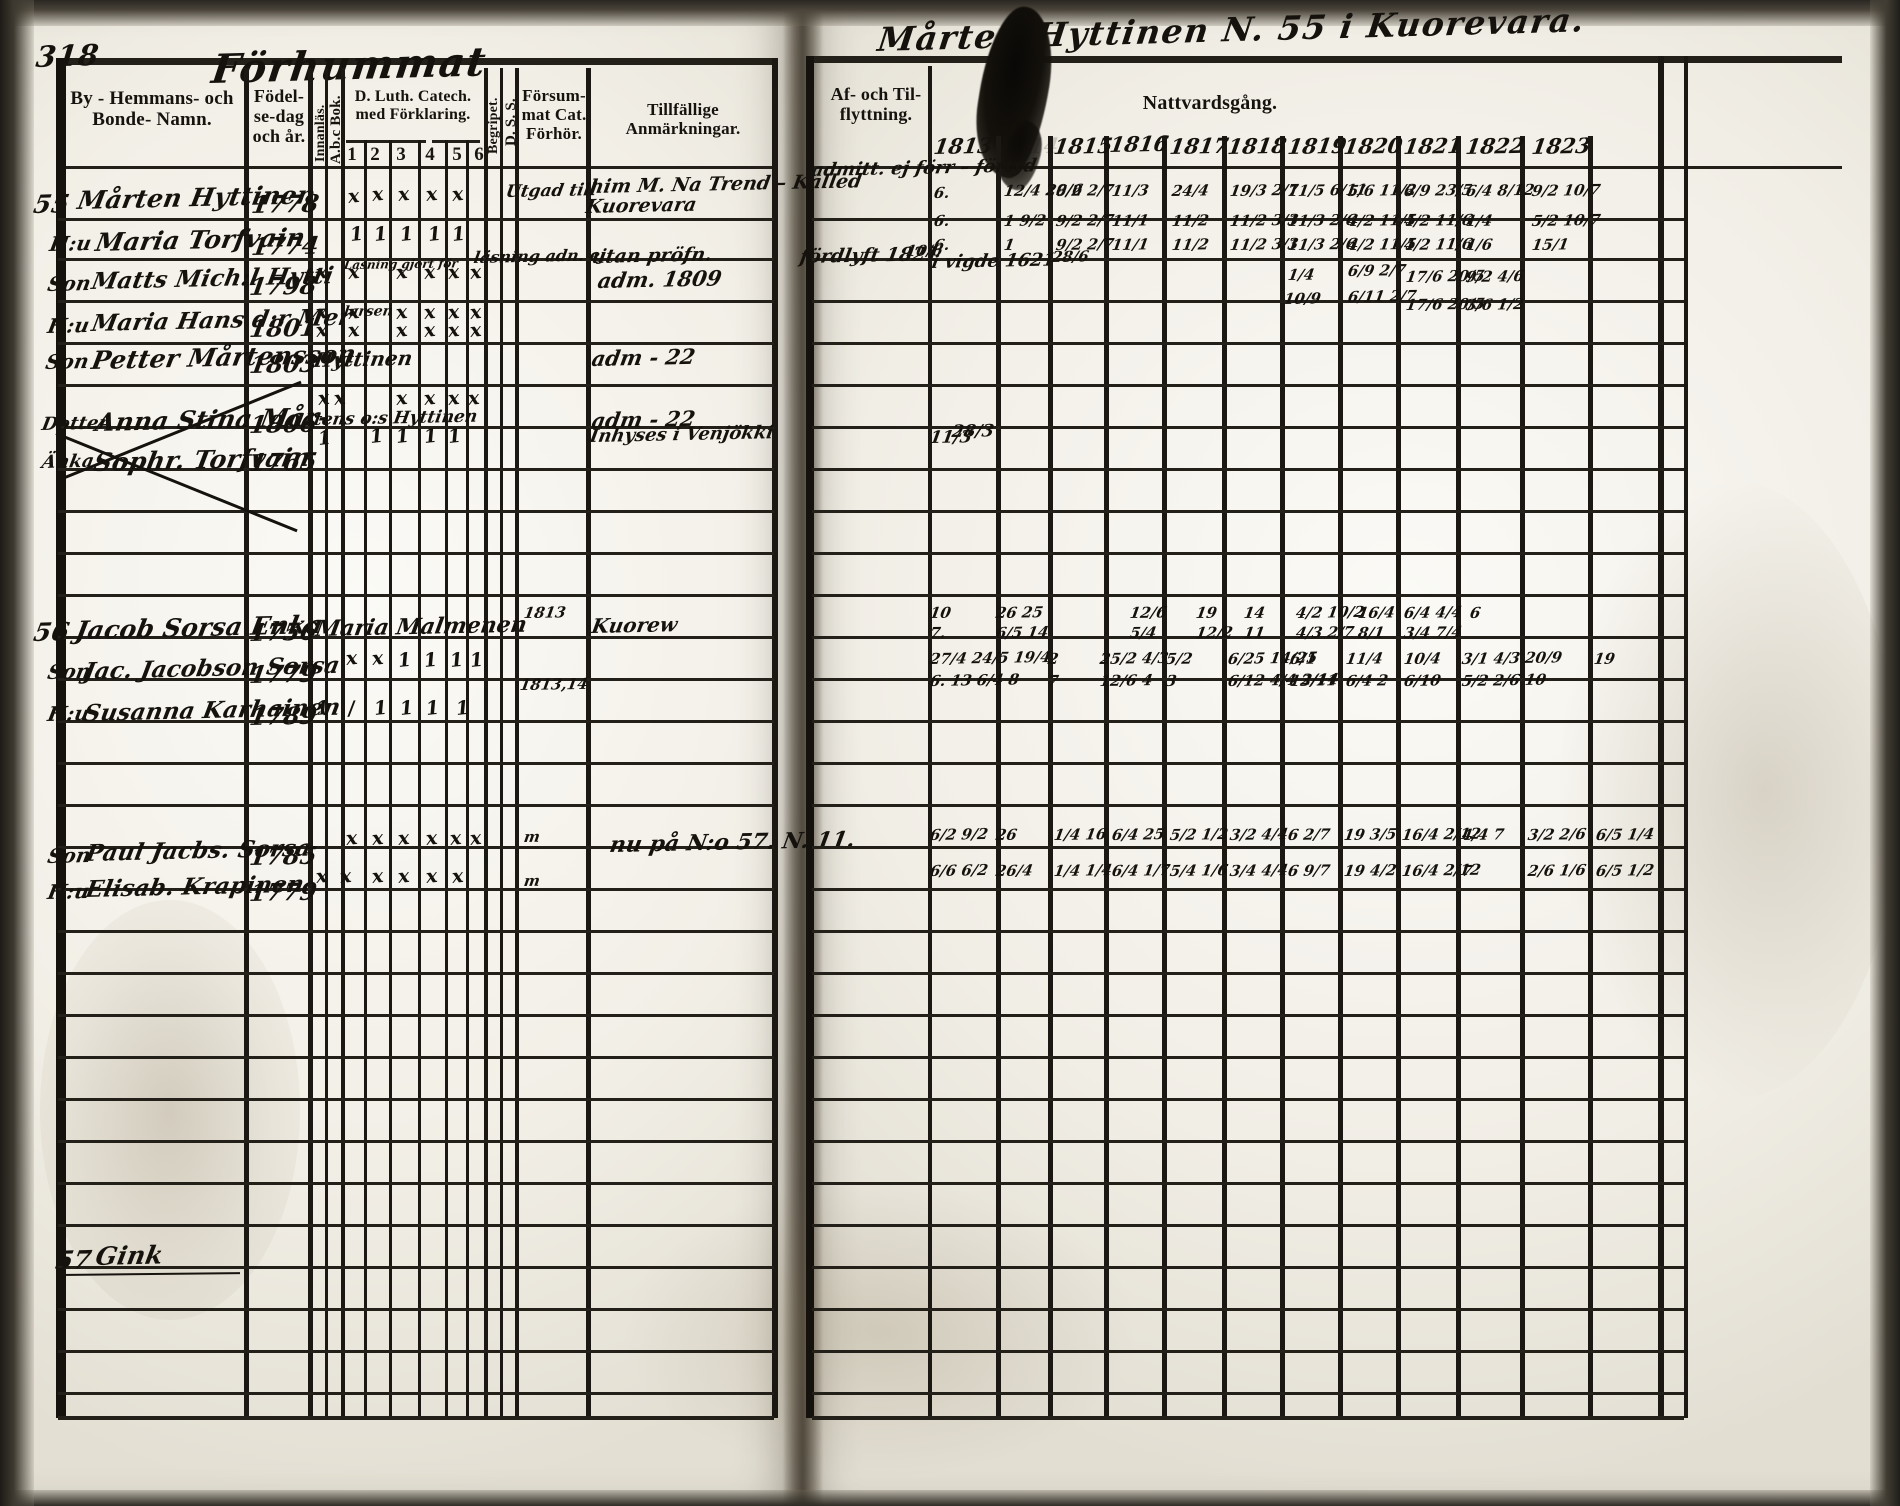  Describe the element at coordinates (401, 330) in the screenshot. I see `catech-mark-0-4-3: x` at that location.